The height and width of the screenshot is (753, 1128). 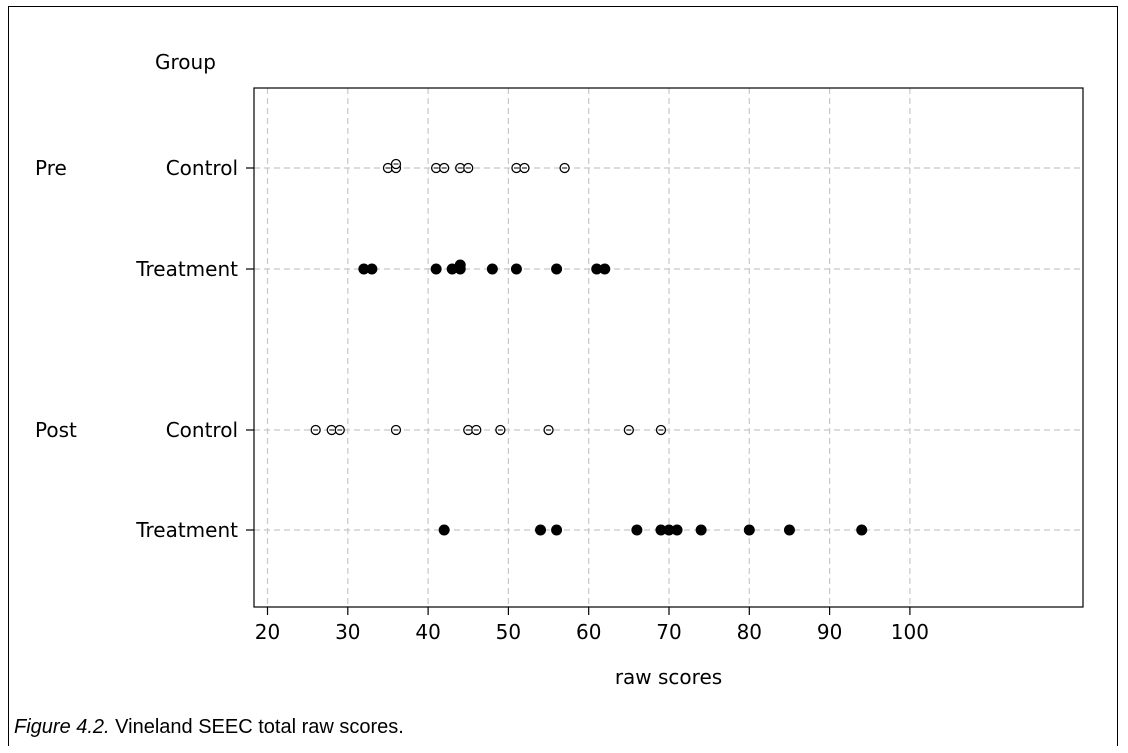 I want to click on x-tick-label: 70, so click(x=668, y=632).